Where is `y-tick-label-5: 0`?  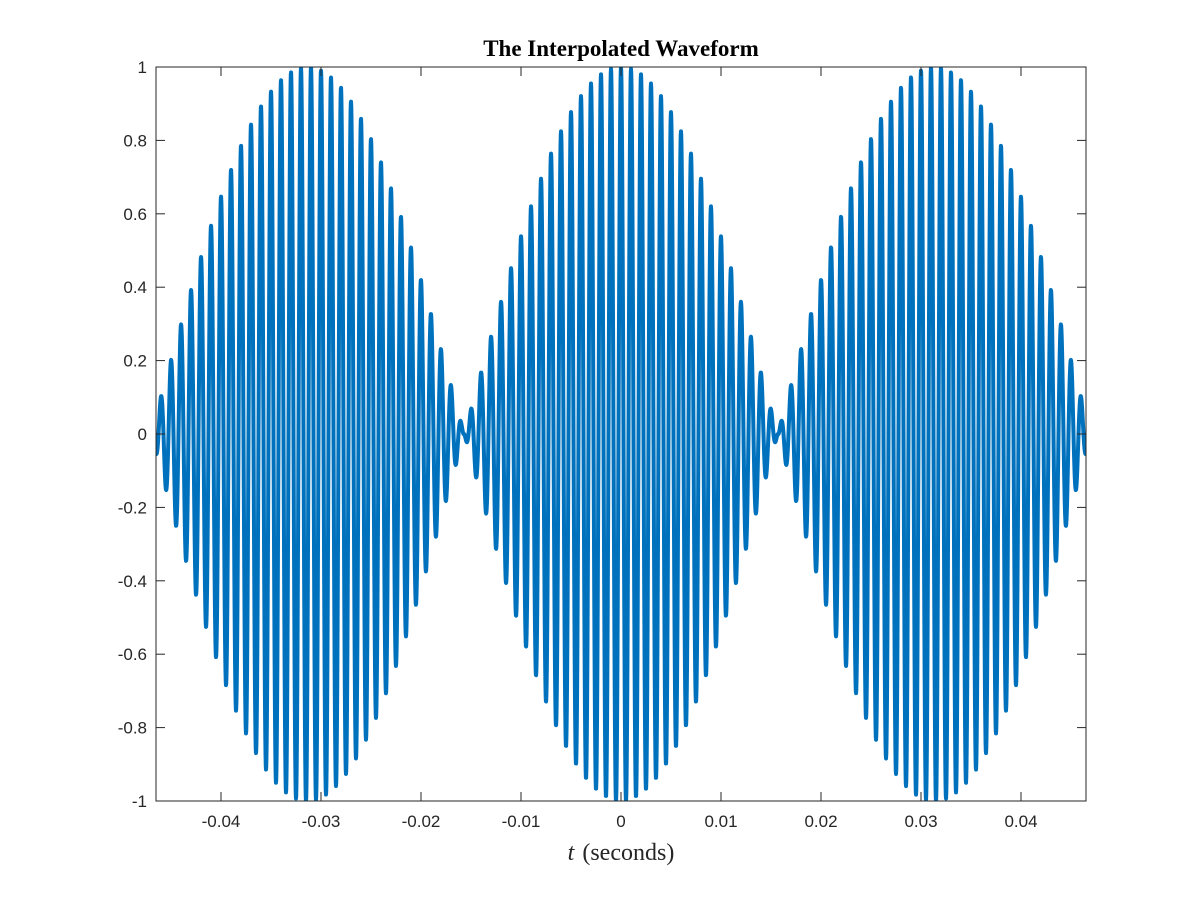 y-tick-label-5: 0 is located at coordinates (142, 434).